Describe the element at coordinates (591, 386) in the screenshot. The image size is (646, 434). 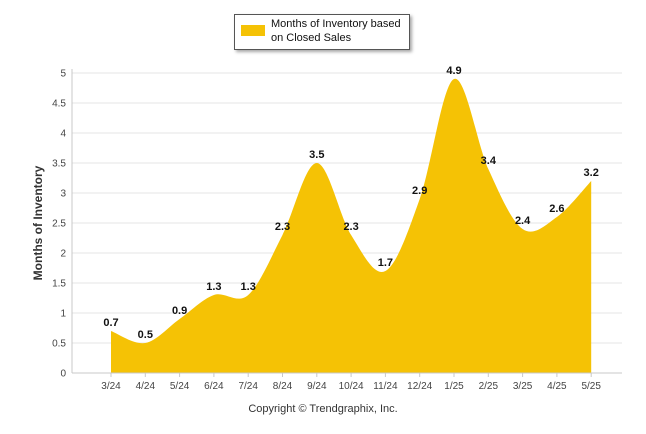
I see `x-tick-label: 5/25` at that location.